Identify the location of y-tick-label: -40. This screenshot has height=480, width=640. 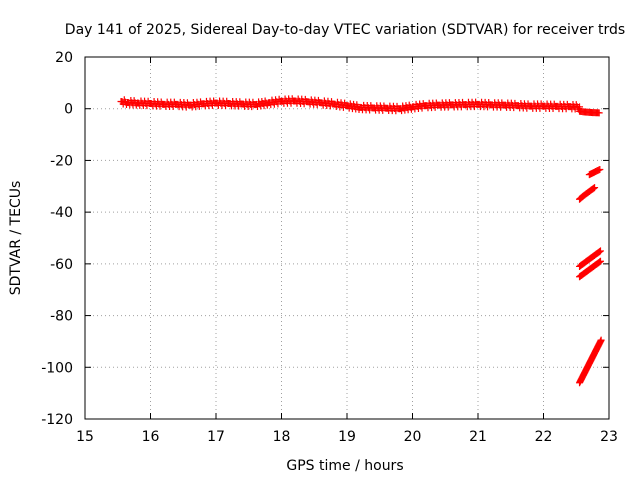
(61, 213).